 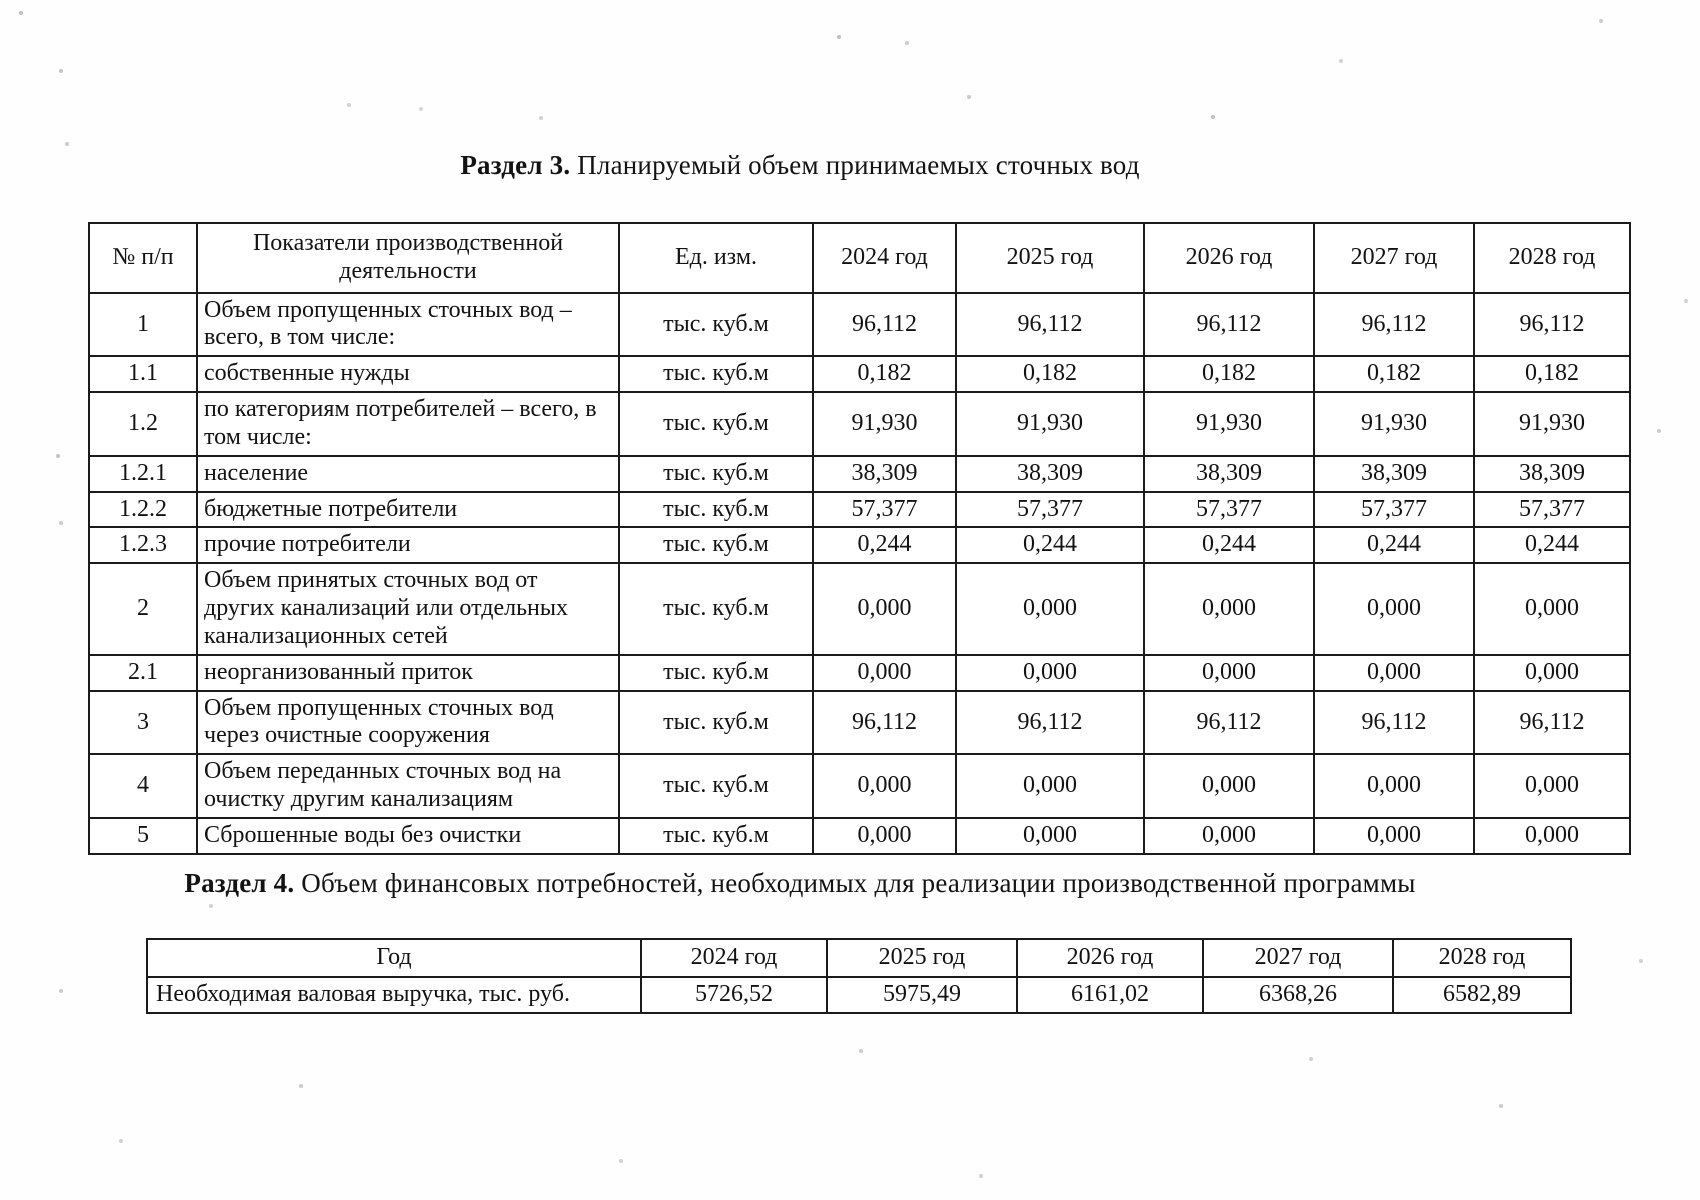 What do you see at coordinates (143, 374) in the screenshot?
I see `row-num: 1.1` at bounding box center [143, 374].